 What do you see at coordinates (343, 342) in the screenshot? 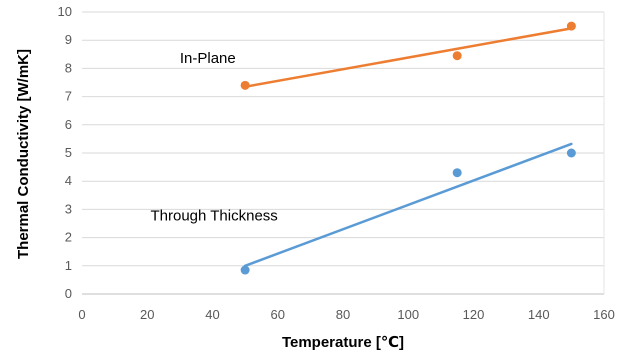
I see `x-axis-title: Temperature [℃]` at bounding box center [343, 342].